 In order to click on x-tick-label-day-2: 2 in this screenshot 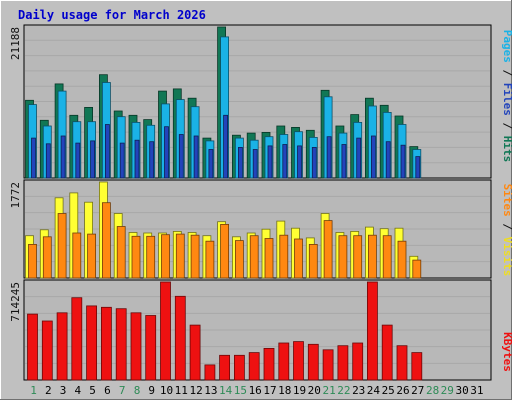, I will do `click(48, 390)`.